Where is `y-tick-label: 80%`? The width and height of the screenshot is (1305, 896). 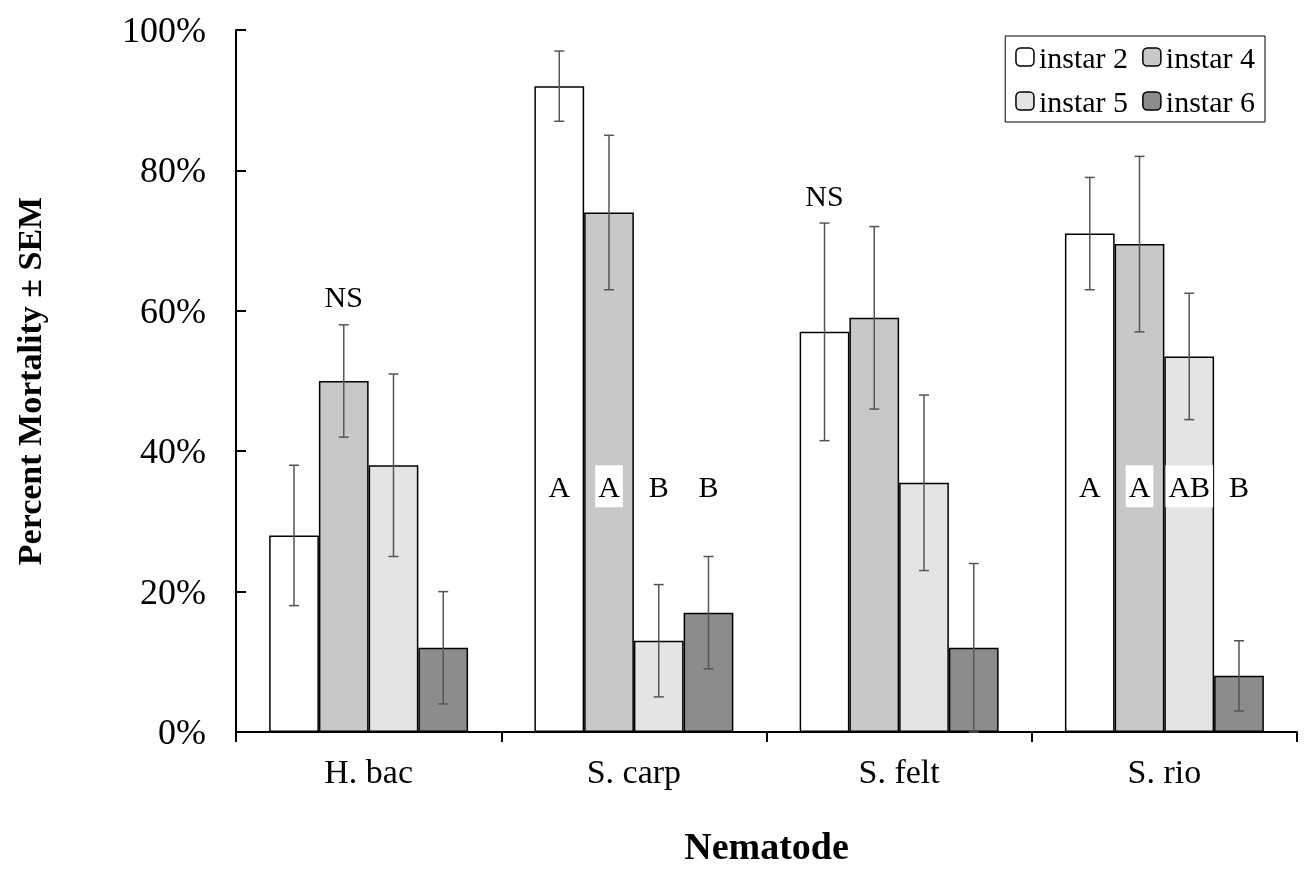 y-tick-label: 80% is located at coordinates (173, 170).